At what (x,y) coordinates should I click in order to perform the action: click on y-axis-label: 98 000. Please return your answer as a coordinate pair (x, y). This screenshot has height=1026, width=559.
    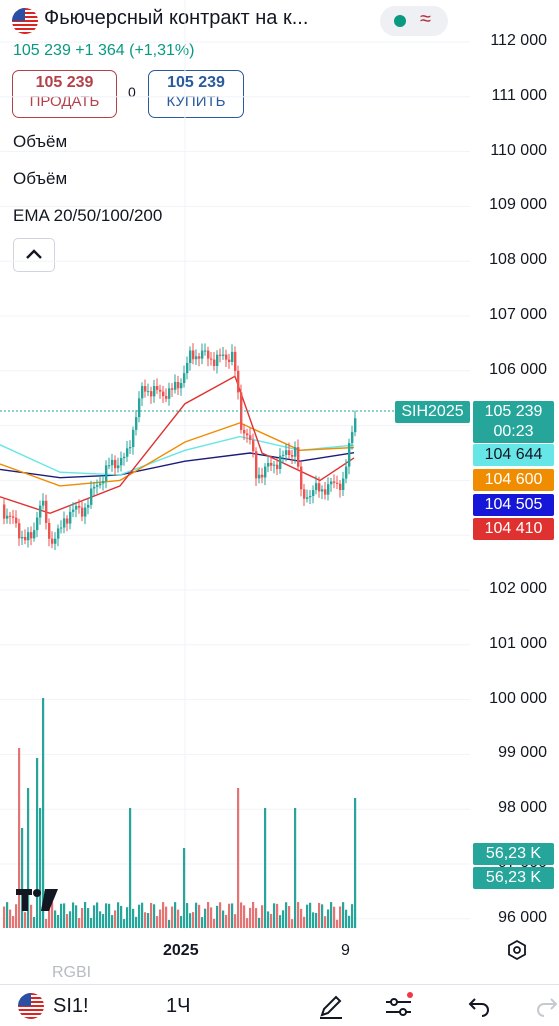
    Looking at the image, I should click on (522, 808).